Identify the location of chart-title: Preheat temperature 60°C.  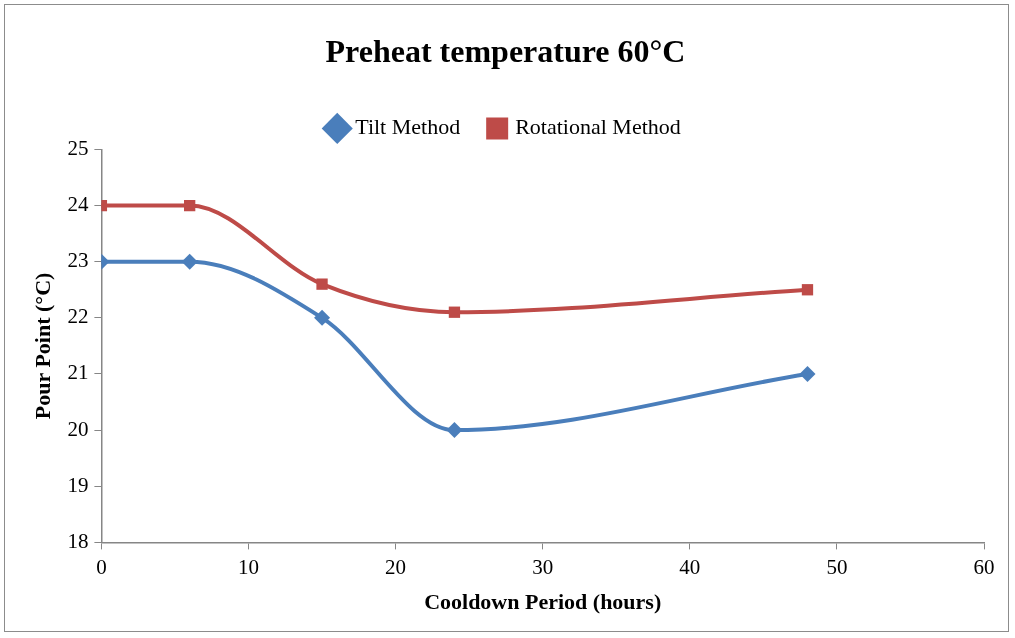
(505, 51).